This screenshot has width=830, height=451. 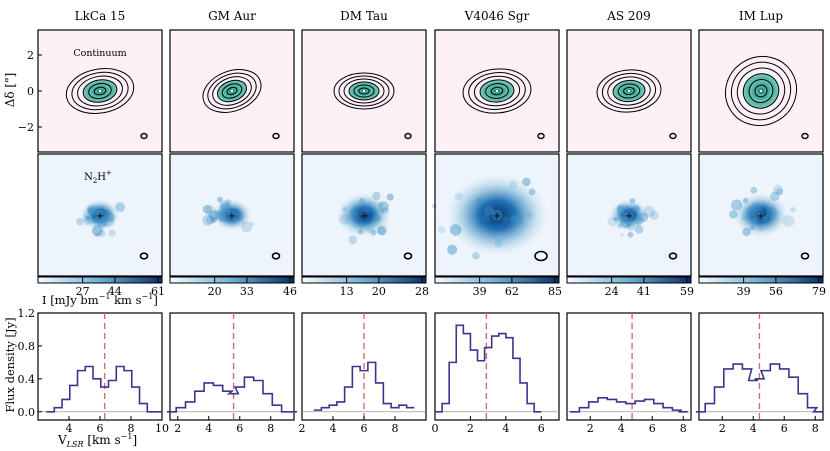 What do you see at coordinates (628, 16) in the screenshot?
I see `panel-title: AS 209` at bounding box center [628, 16].